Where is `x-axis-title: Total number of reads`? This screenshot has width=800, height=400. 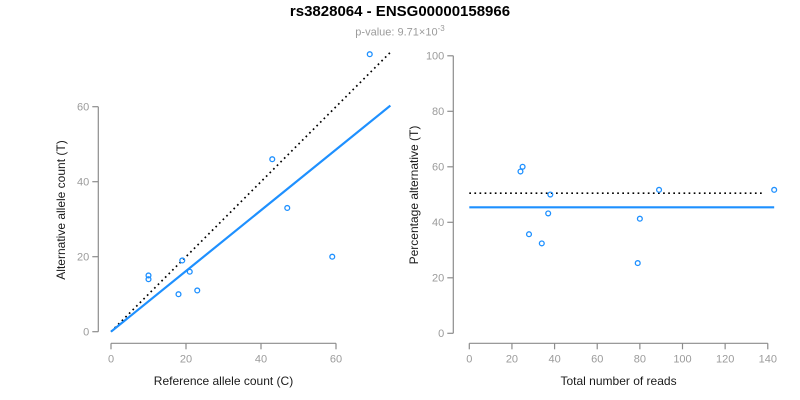 x-axis-title: Total number of reads is located at coordinates (619, 381).